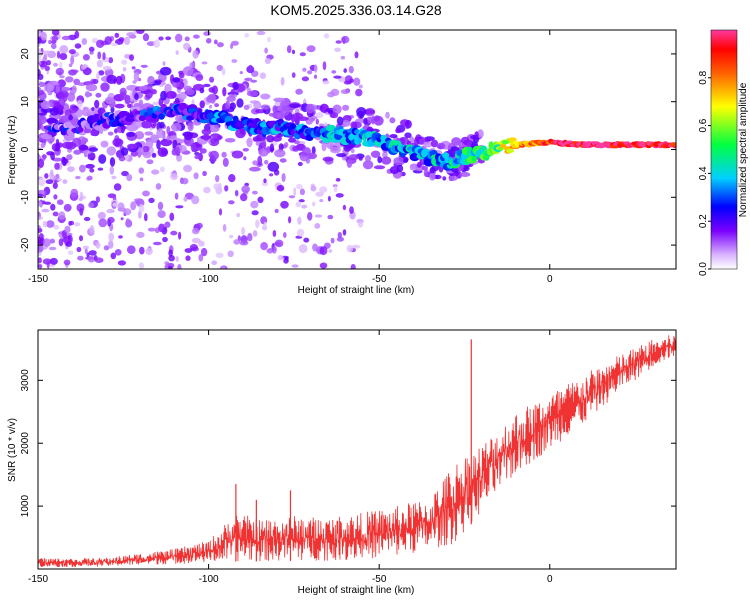  What do you see at coordinates (25, 102) in the screenshot?
I see `y-tick-label: 10` at bounding box center [25, 102].